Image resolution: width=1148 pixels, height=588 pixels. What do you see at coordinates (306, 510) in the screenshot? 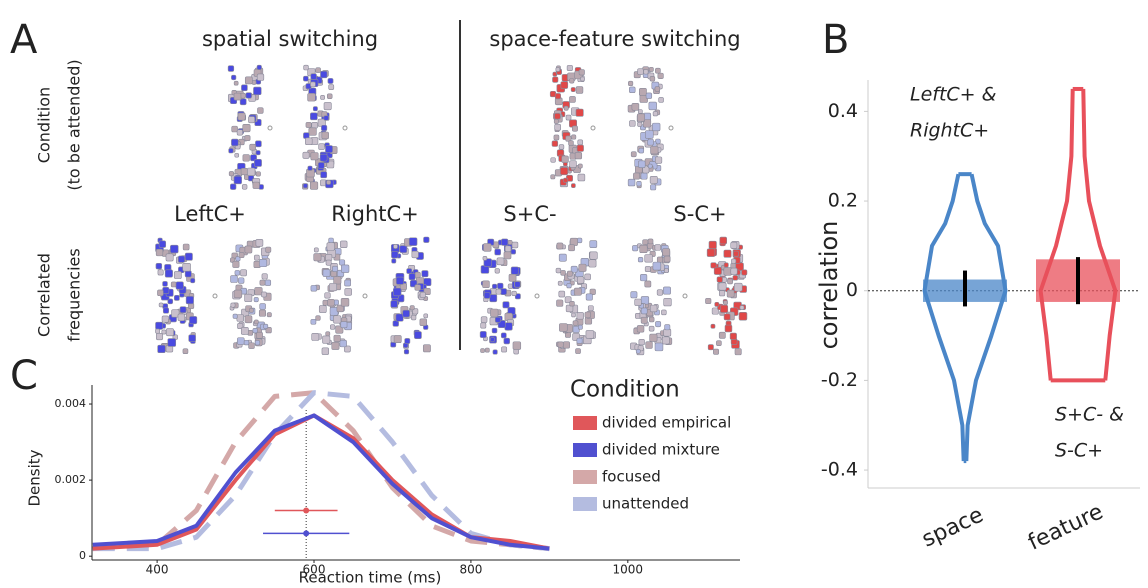
I see `point` at bounding box center [306, 510].